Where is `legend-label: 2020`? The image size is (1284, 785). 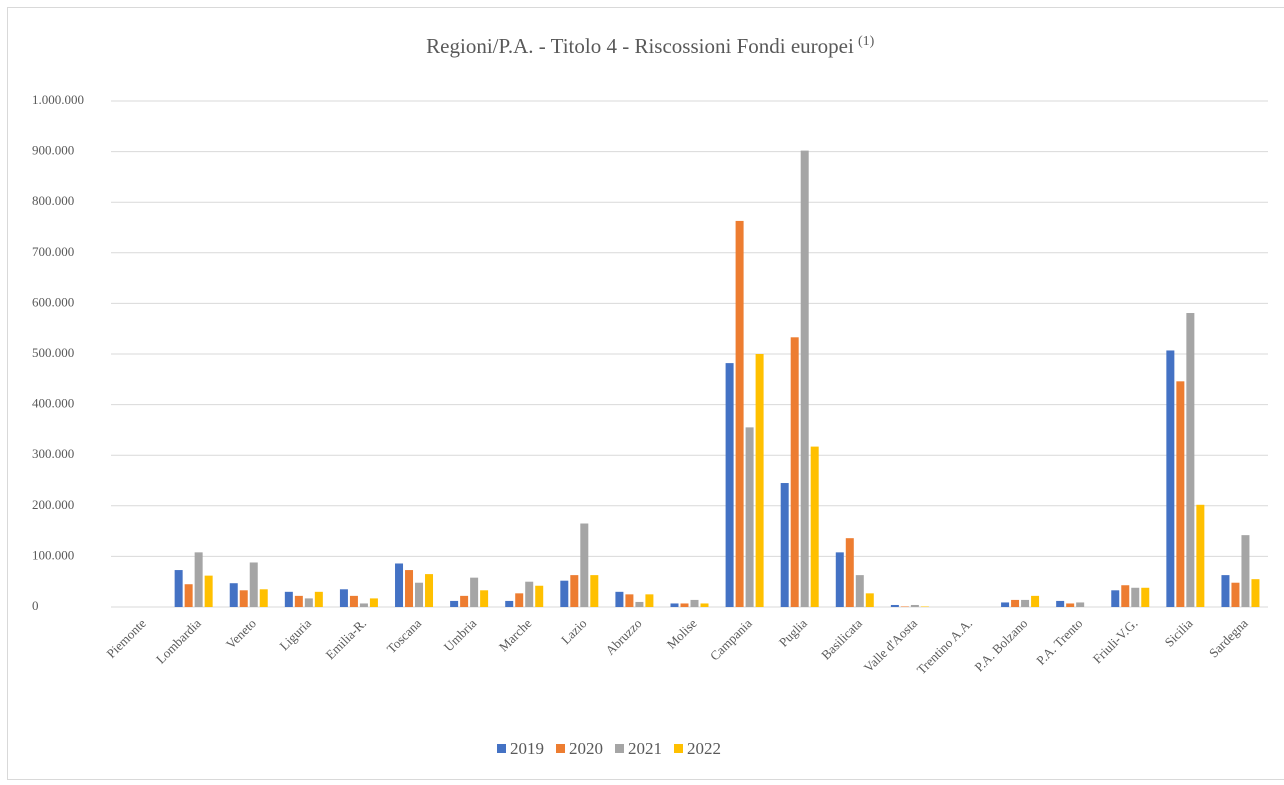 legend-label: 2020 is located at coordinates (586, 748).